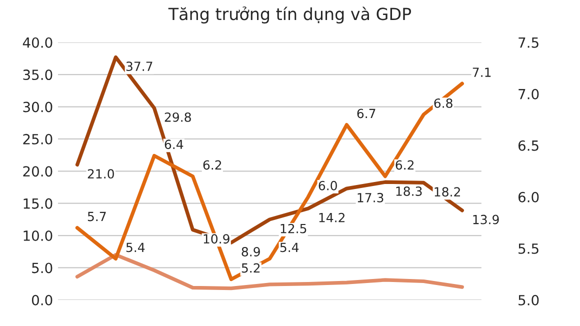  I want to click on data-label: 18.2, so click(447, 192).